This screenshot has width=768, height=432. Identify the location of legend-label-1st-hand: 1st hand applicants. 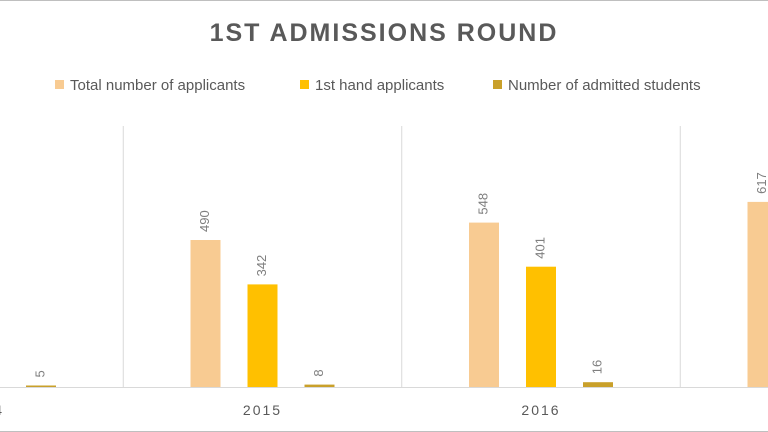
(380, 85).